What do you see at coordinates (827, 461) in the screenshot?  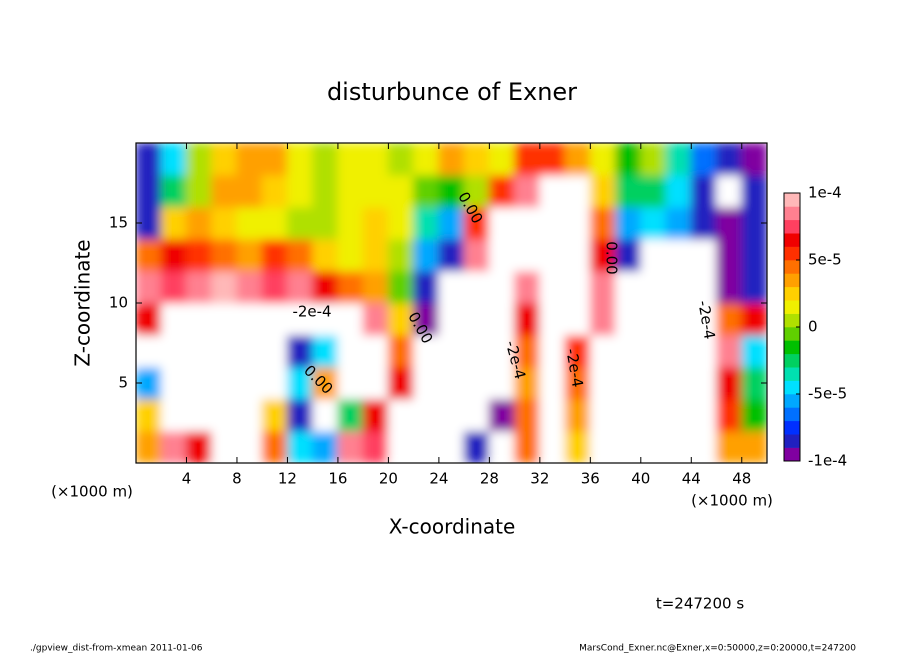 I see `colorbar-tick-label: -1e-4` at bounding box center [827, 461].